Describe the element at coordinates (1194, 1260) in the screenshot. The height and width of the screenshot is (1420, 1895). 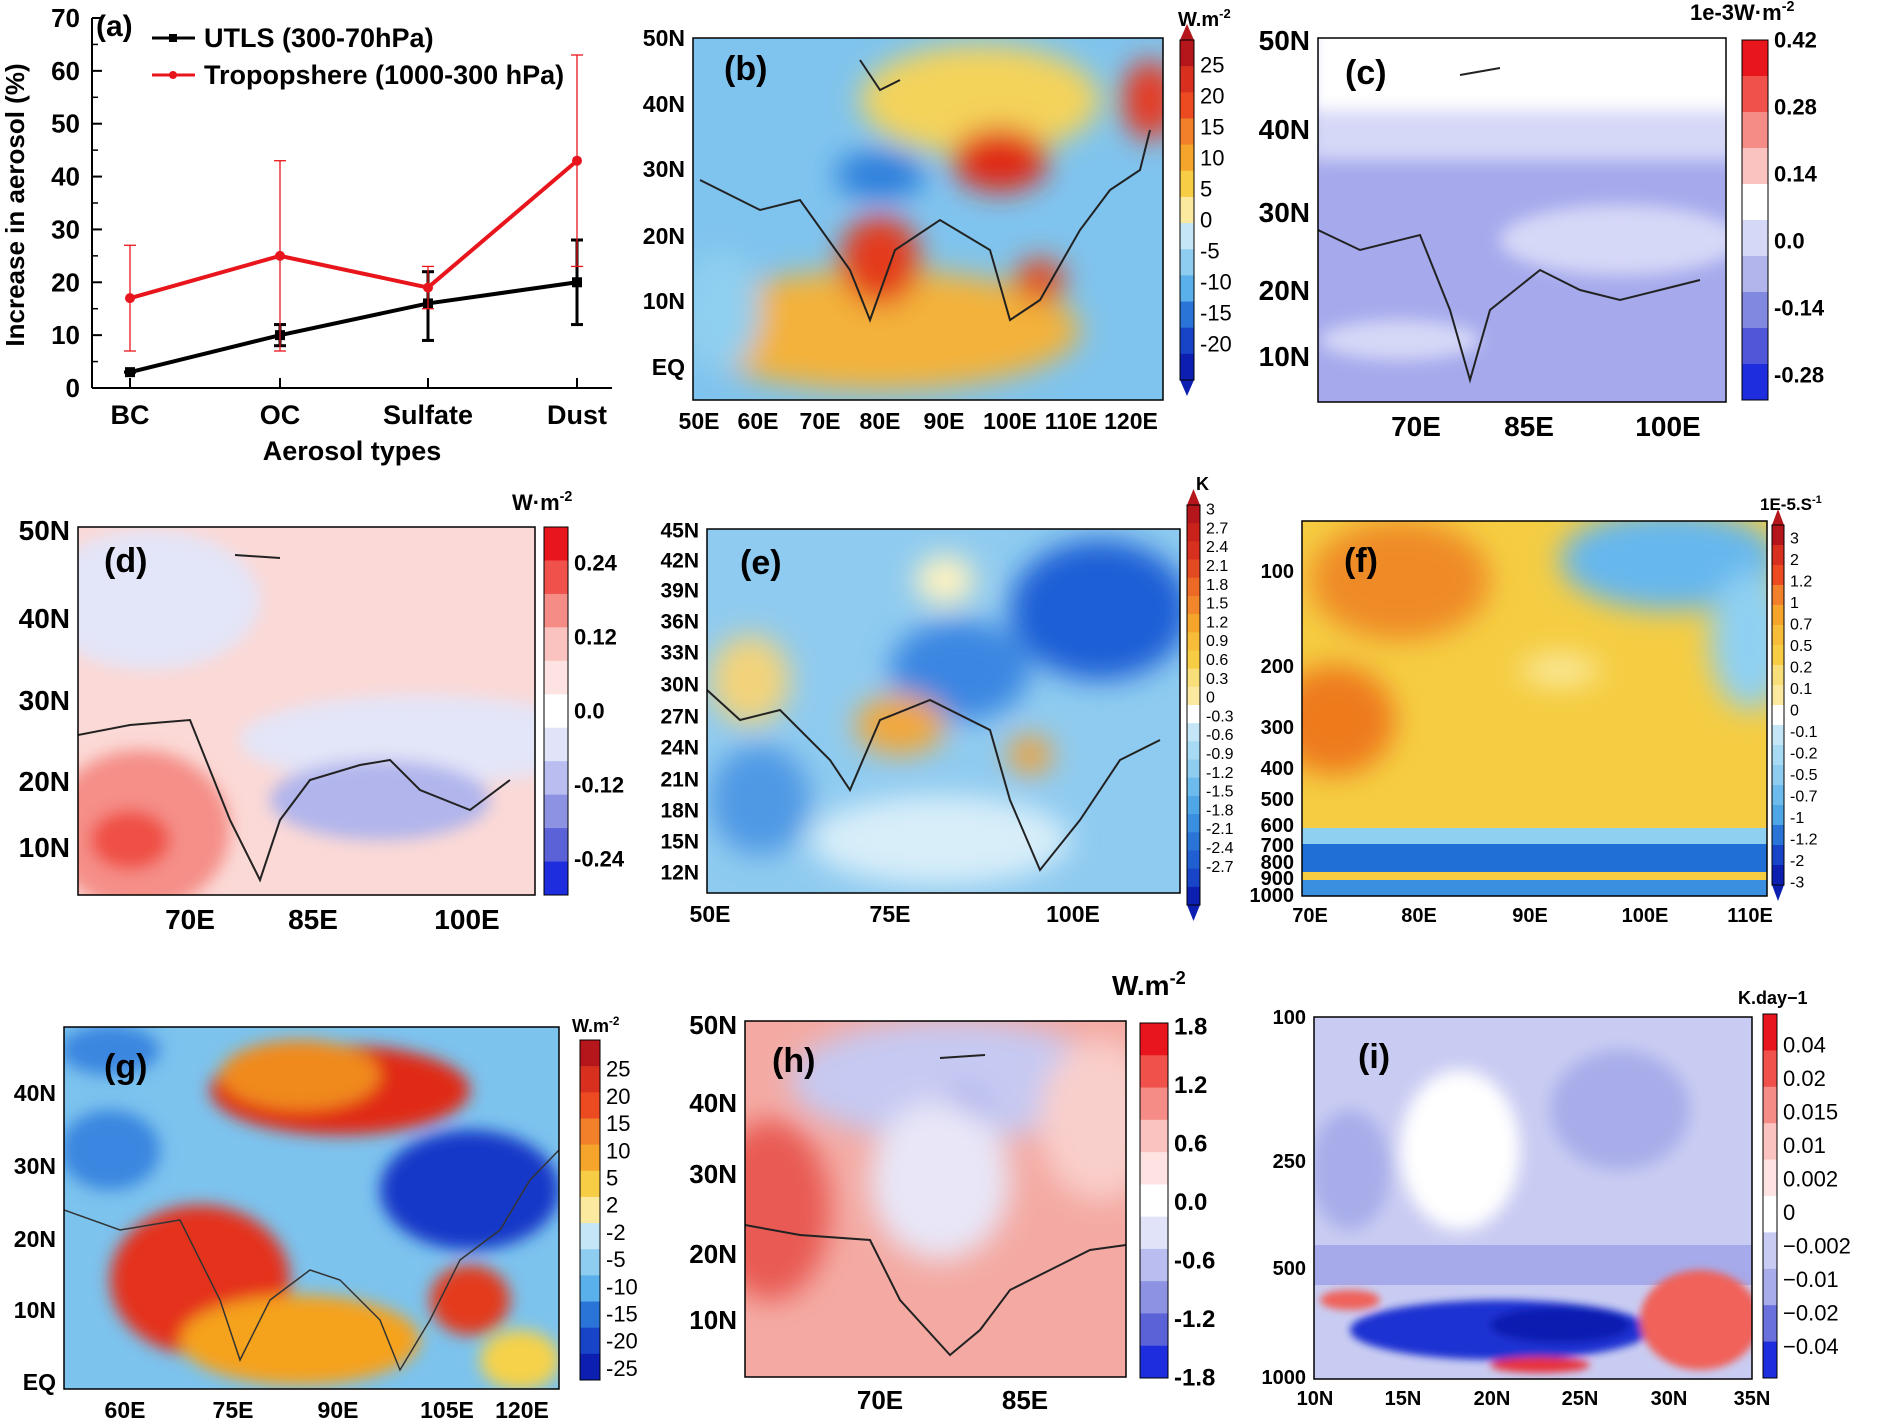
I see `h-colorbar-label: -0.6` at that location.